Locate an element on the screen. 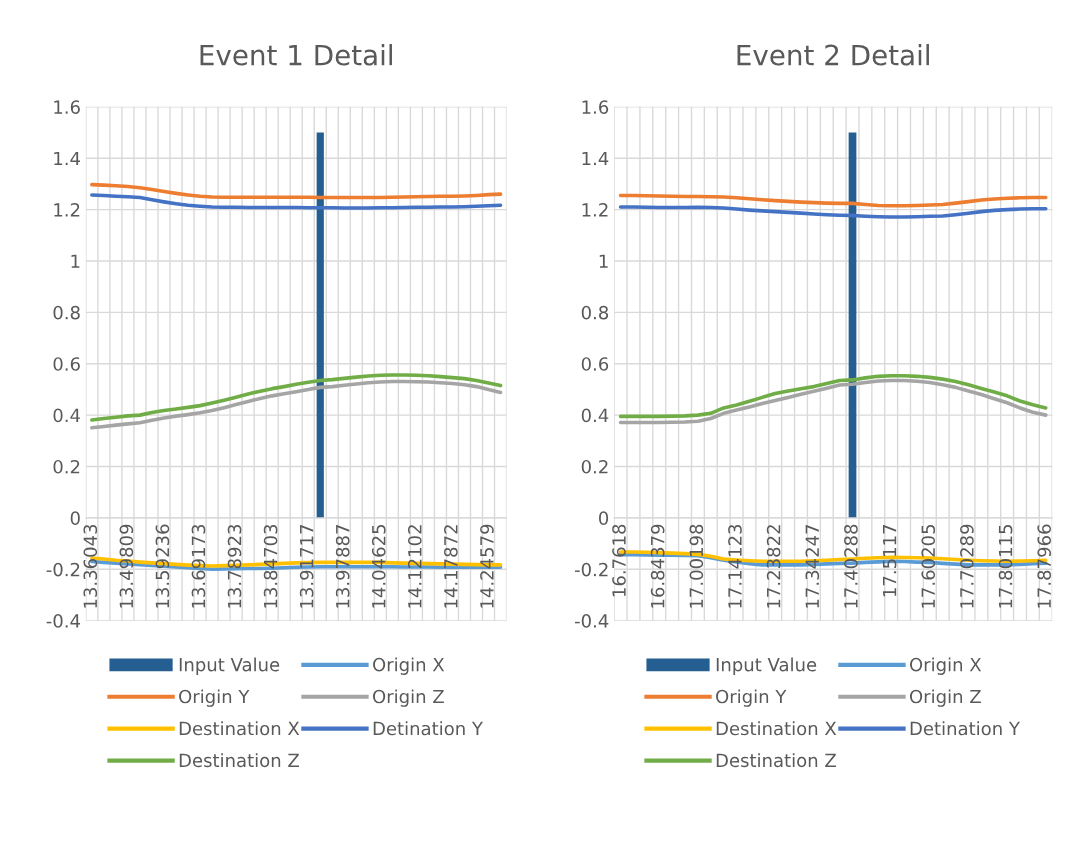 The height and width of the screenshot is (841, 1087). x-tick-label: 13.91717 is located at coordinates (306, 566).